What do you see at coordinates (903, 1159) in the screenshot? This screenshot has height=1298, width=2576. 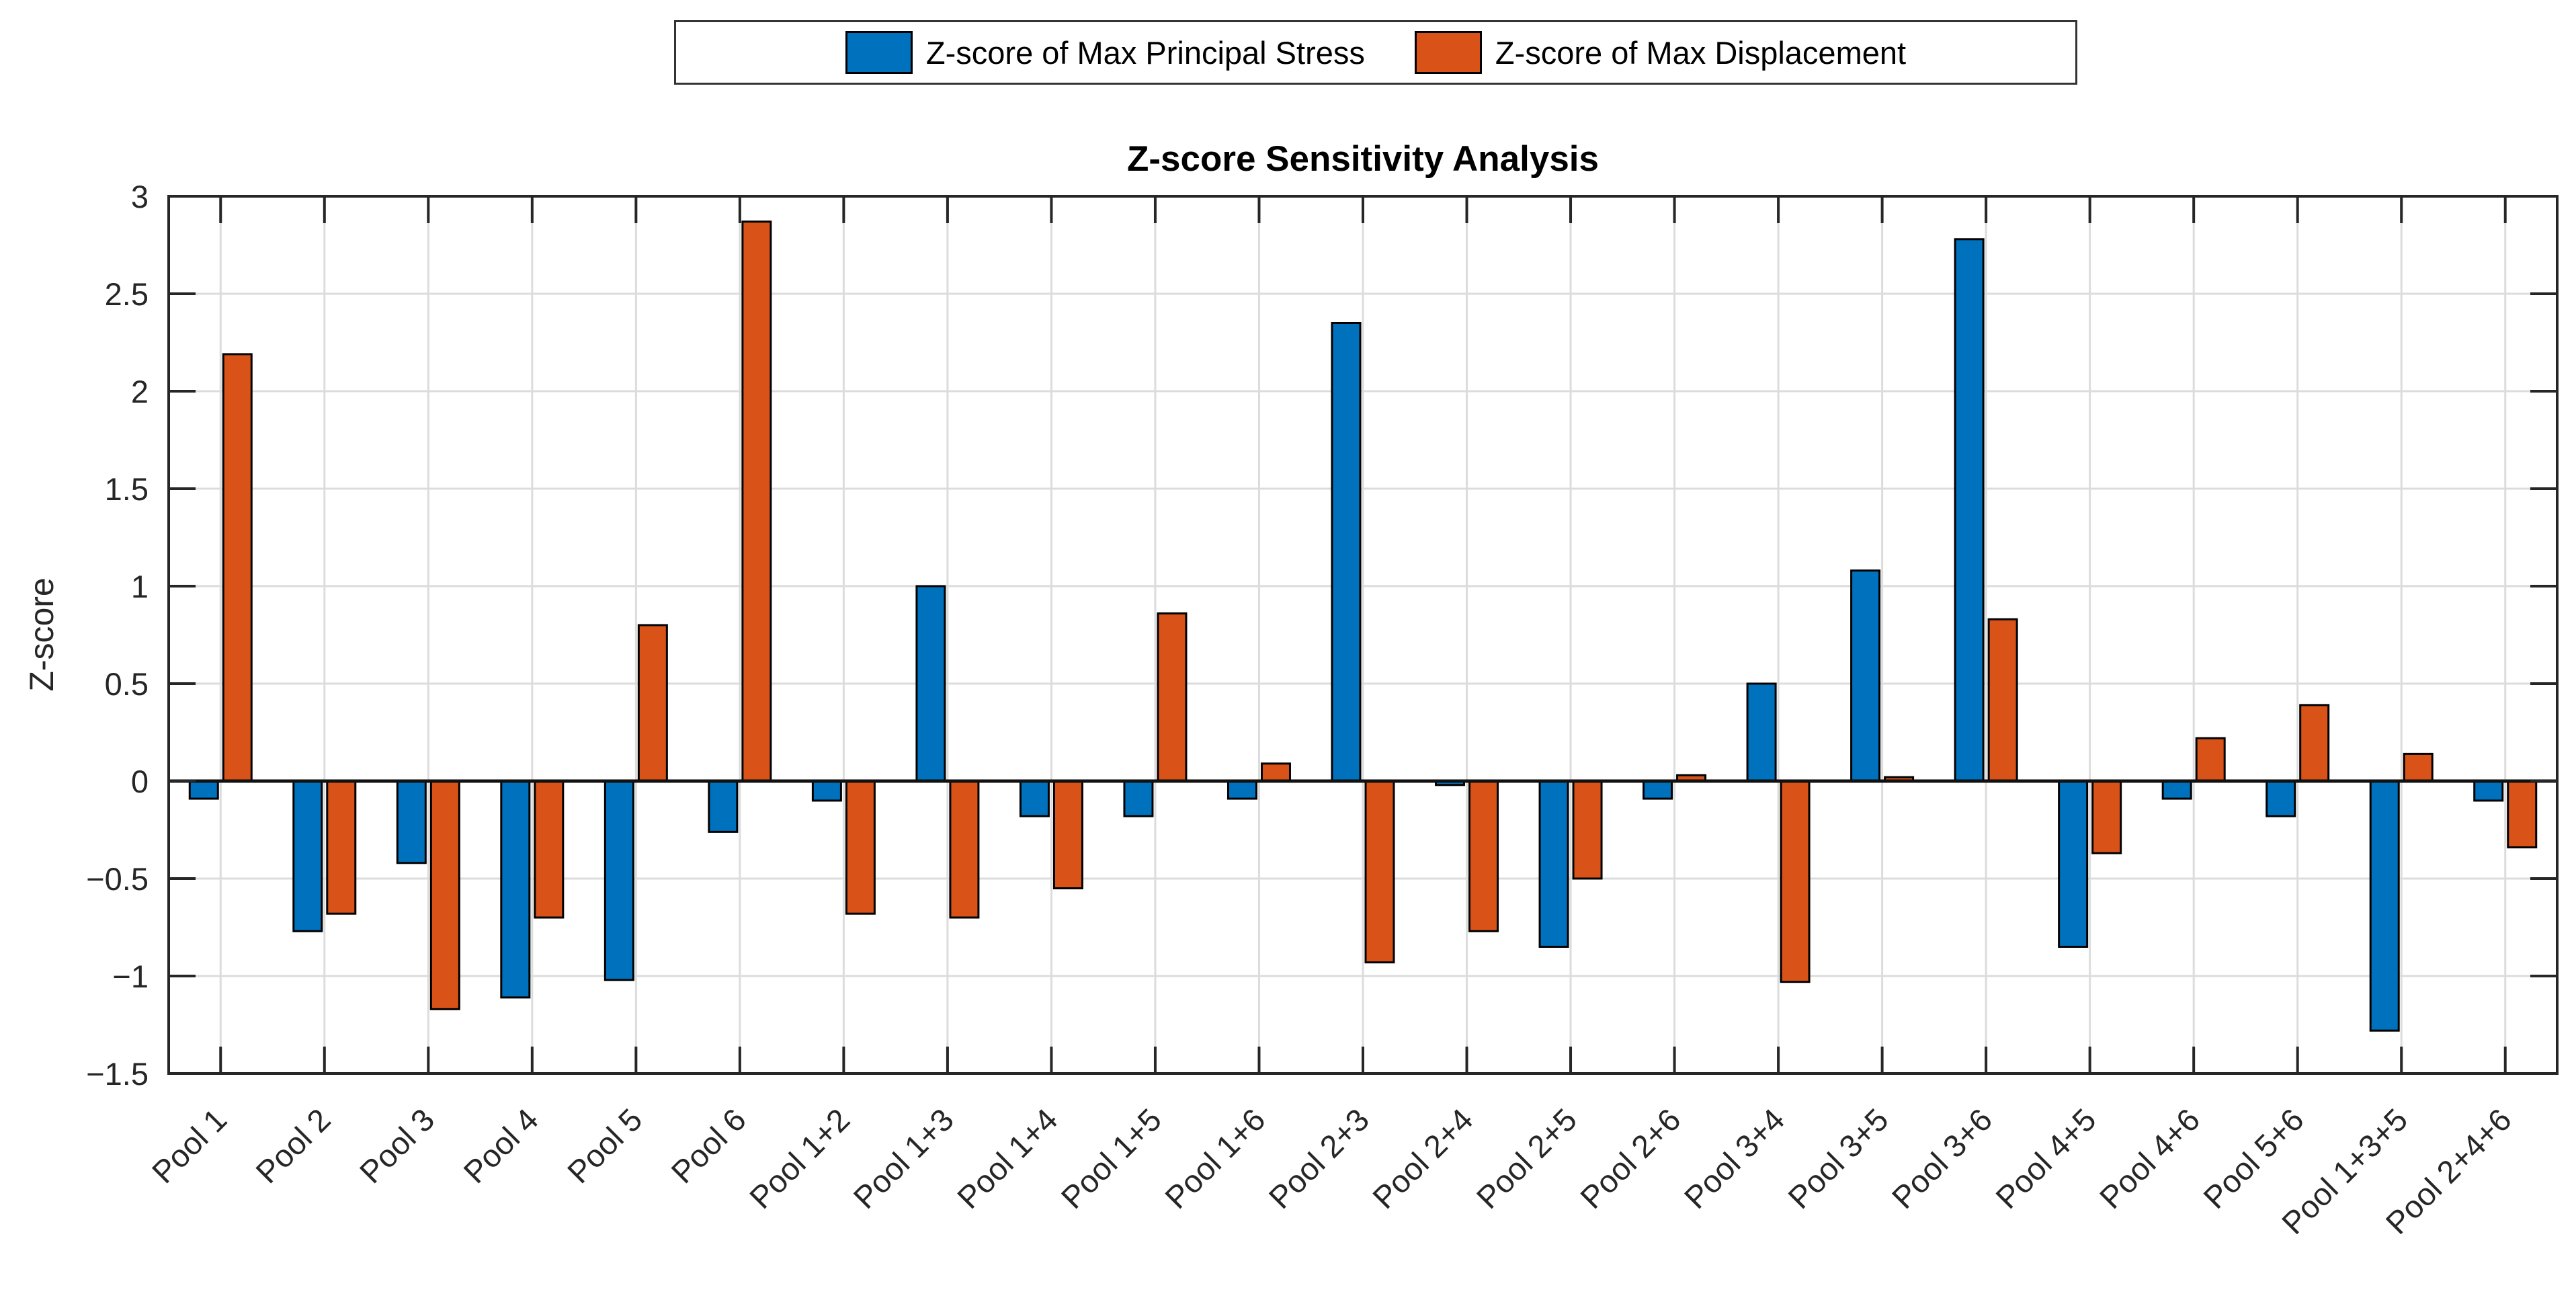 I see `svg-text: Pool 1+3` at bounding box center [903, 1159].